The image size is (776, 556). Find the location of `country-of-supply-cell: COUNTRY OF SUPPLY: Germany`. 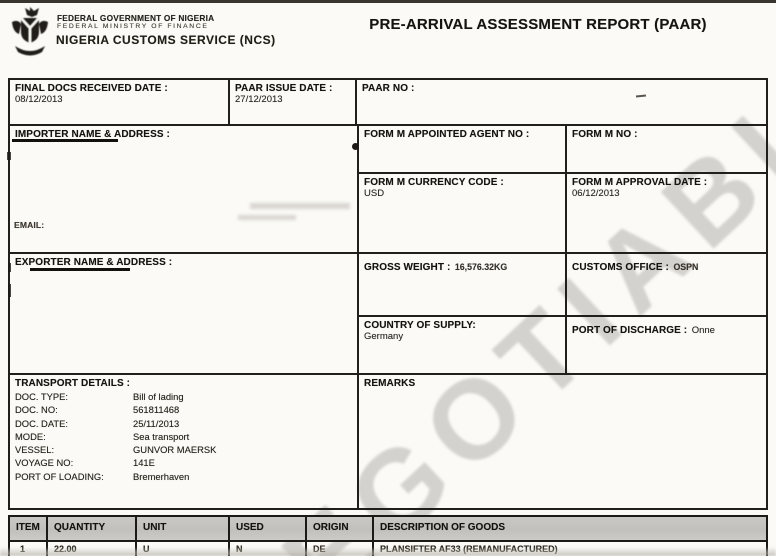

country-of-supply-cell: COUNTRY OF SUPPLY: Germany is located at coordinates (462, 345).